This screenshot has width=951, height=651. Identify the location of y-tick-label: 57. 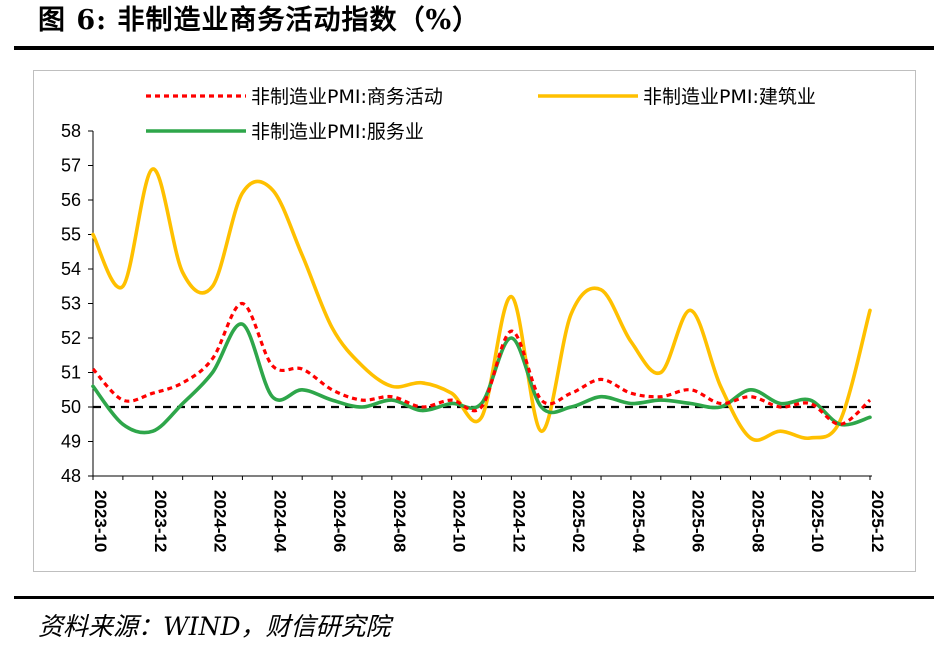
(71, 166).